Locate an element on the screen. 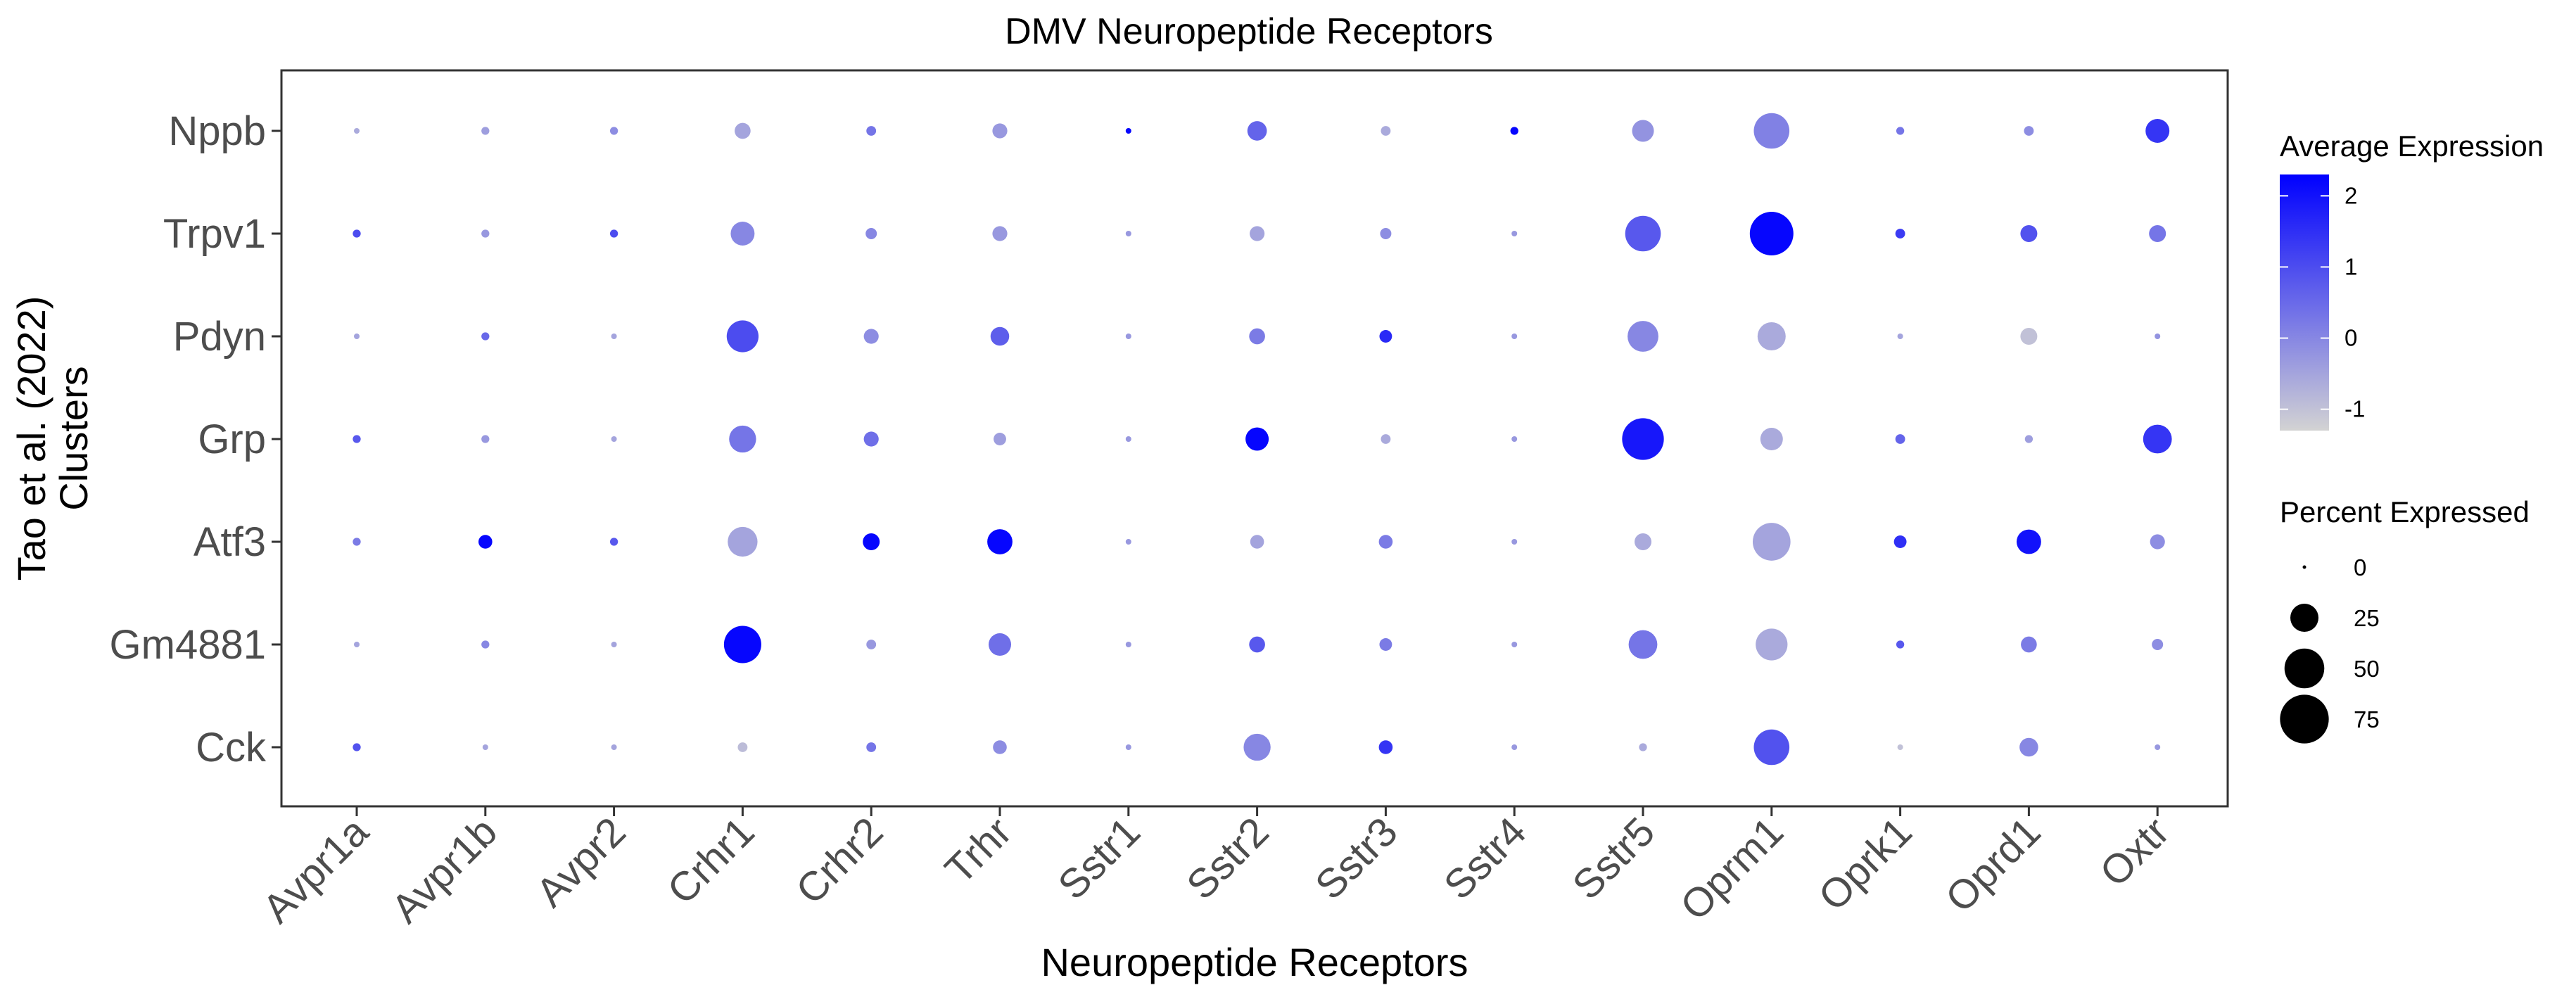 The width and height of the screenshot is (2576, 997). dot-Pdyn-Oprk1 is located at coordinates (1900, 336).